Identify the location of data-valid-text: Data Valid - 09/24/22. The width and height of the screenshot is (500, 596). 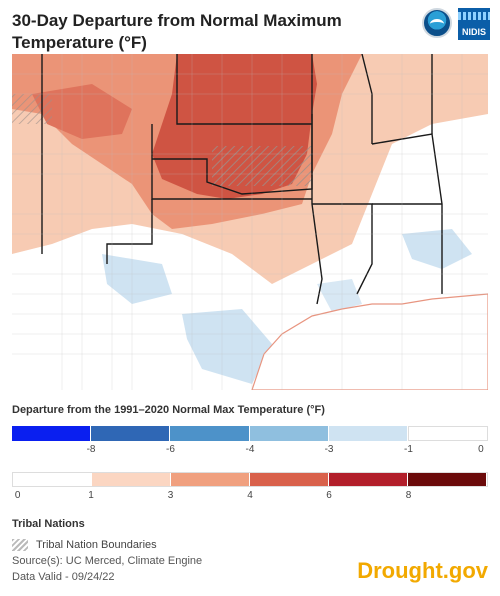
(63, 577).